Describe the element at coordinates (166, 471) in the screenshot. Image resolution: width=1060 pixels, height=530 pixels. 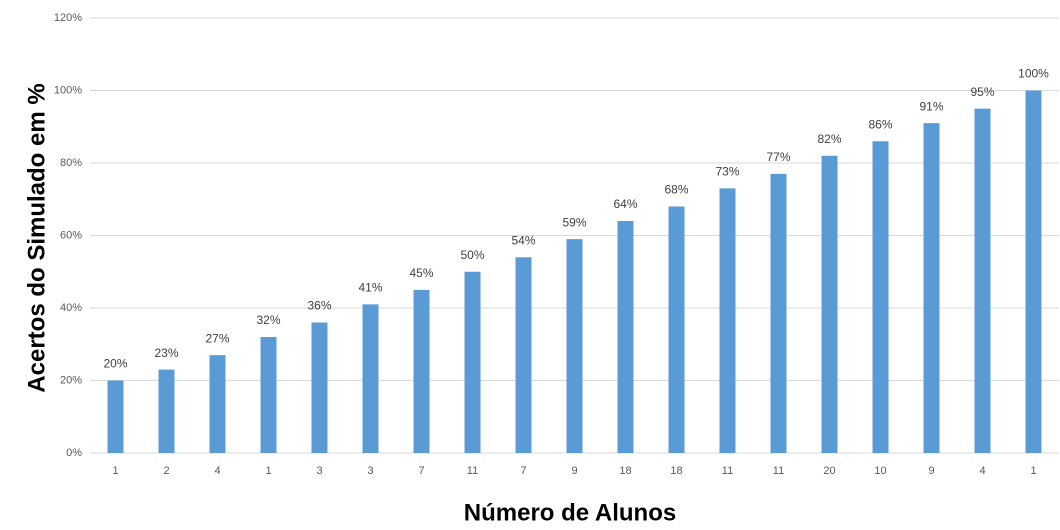
I see `x-tick-label: 2` at that location.